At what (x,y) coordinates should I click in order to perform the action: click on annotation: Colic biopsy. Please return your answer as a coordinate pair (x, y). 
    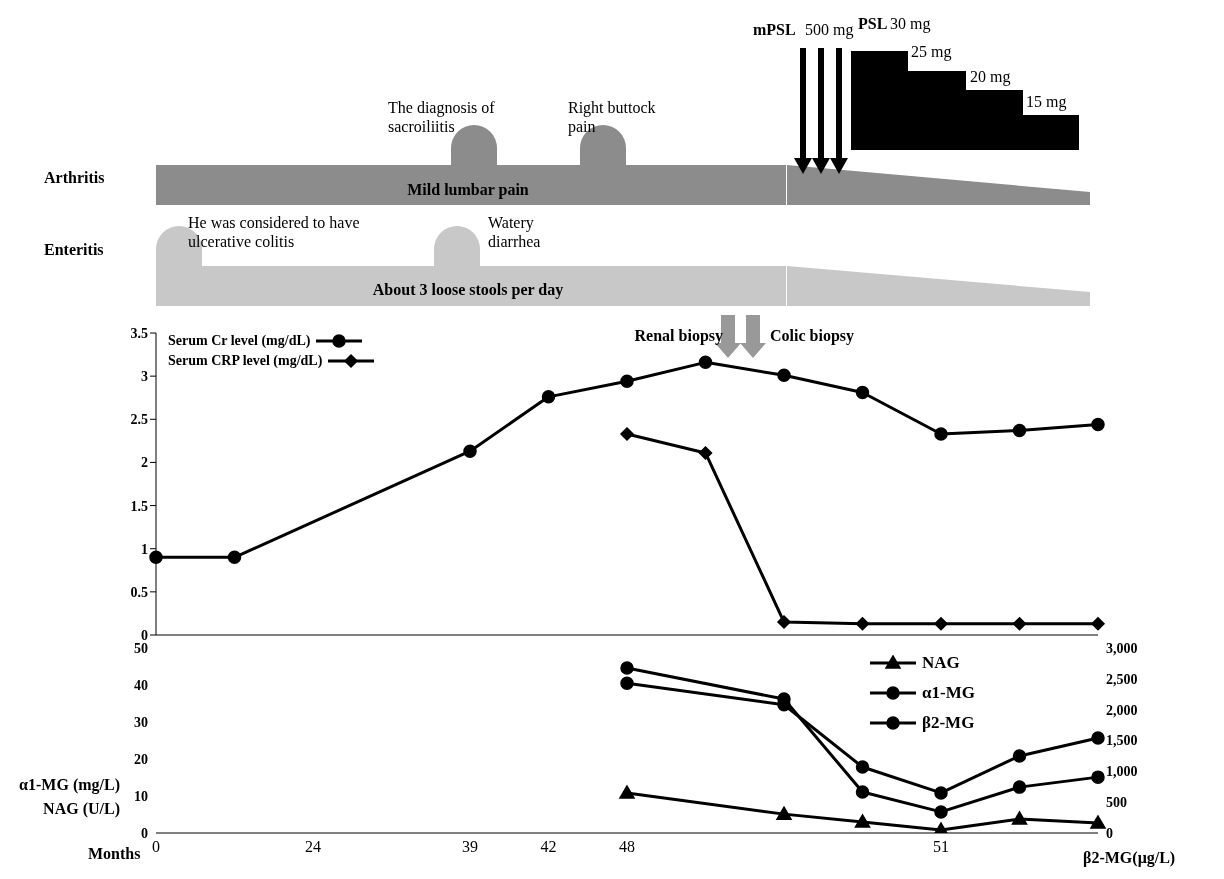
    Looking at the image, I should click on (812, 335).